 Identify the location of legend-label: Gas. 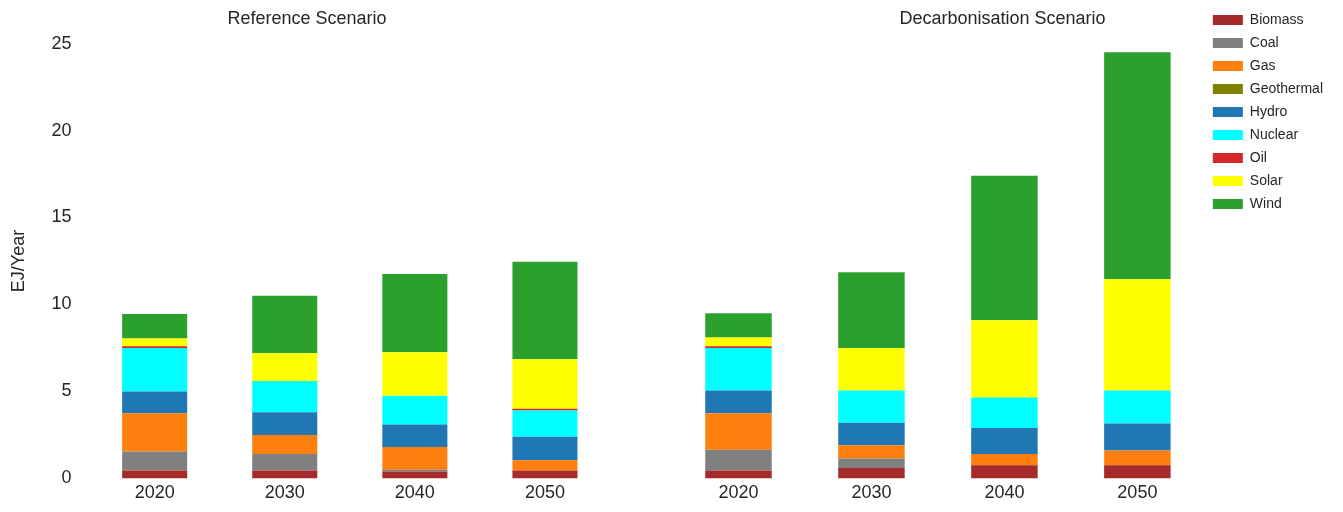
(1262, 64).